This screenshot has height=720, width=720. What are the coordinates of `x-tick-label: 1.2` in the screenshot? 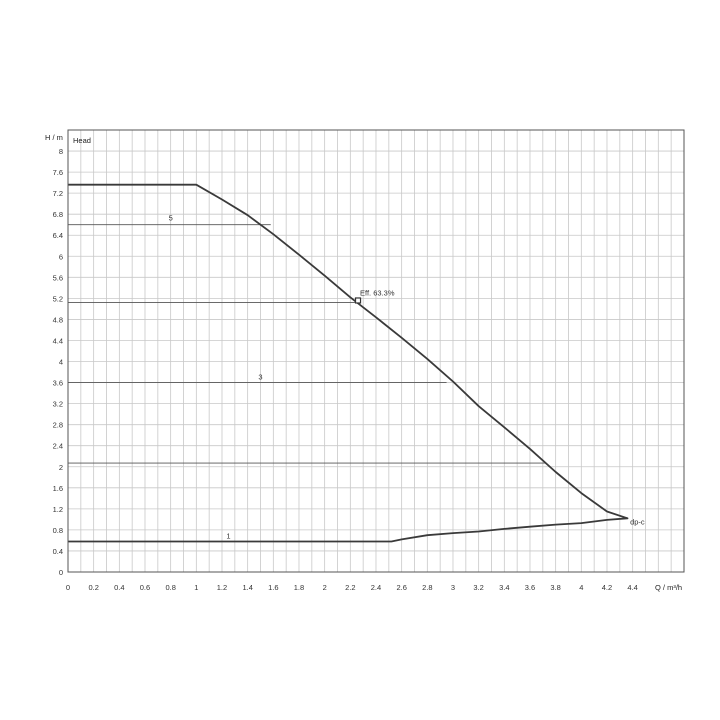 It's located at (222, 587).